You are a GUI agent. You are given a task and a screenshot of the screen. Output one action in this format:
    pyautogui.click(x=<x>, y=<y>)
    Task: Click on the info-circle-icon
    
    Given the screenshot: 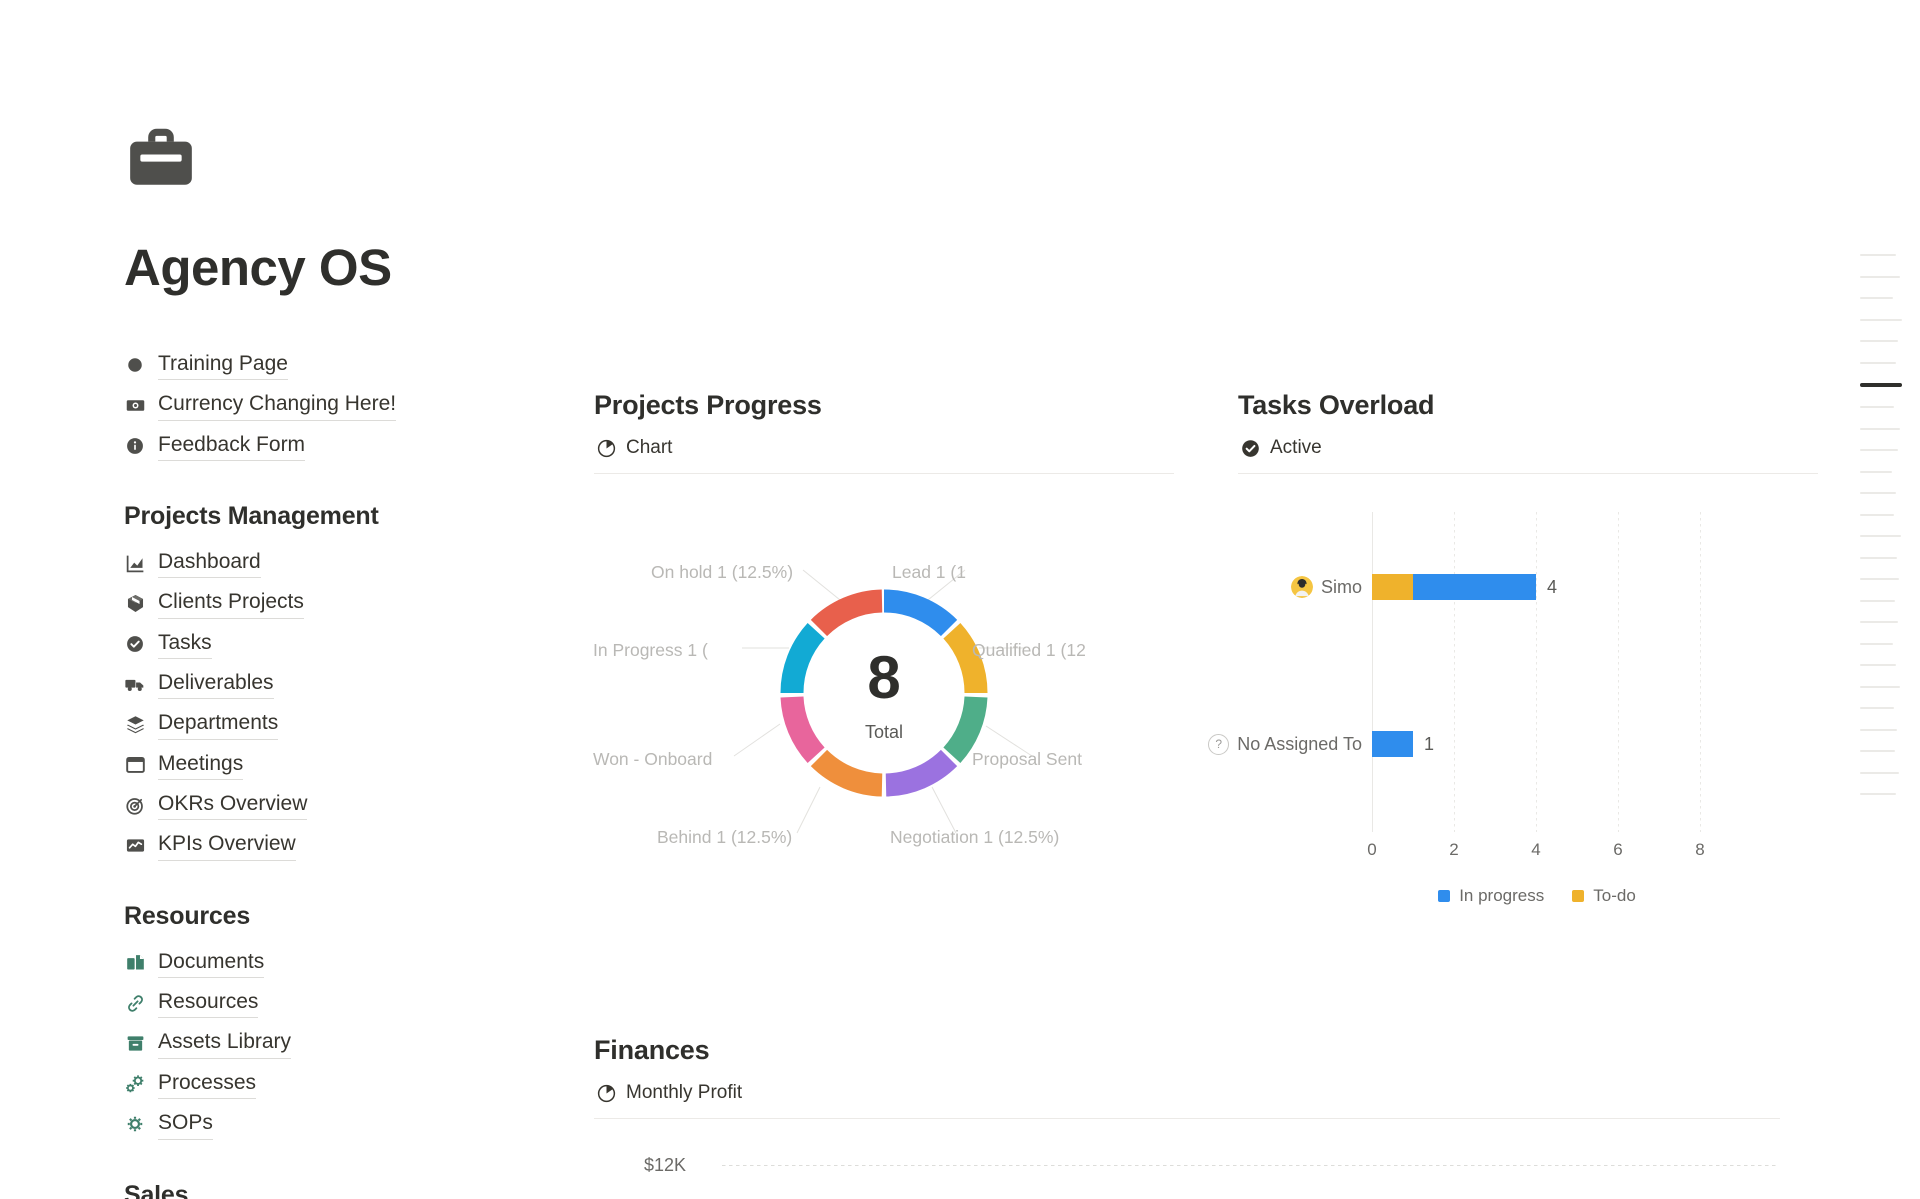 What is the action you would take?
    pyautogui.click(x=135, y=446)
    